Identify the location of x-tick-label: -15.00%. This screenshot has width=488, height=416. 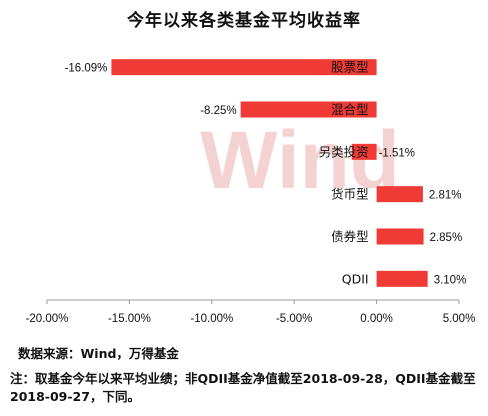
(129, 319).